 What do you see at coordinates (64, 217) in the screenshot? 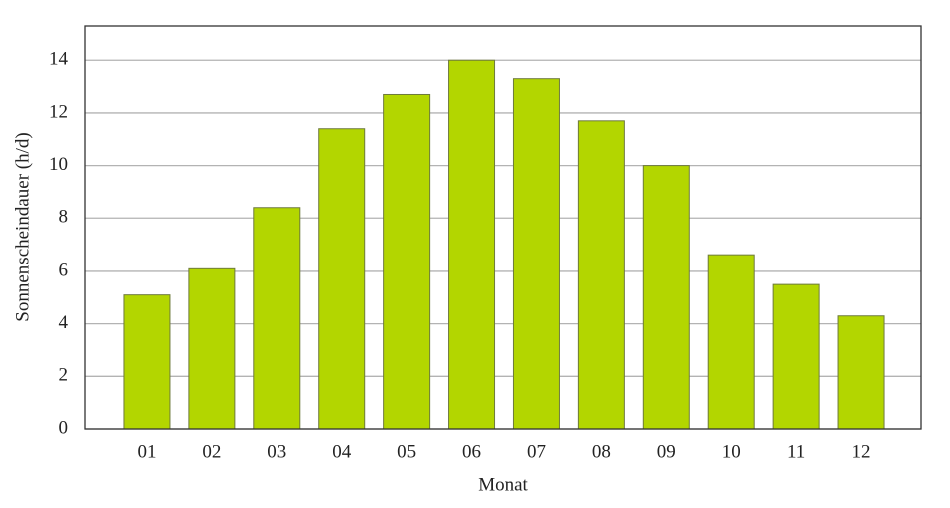
I see `y-tick-label: 8` at bounding box center [64, 217].